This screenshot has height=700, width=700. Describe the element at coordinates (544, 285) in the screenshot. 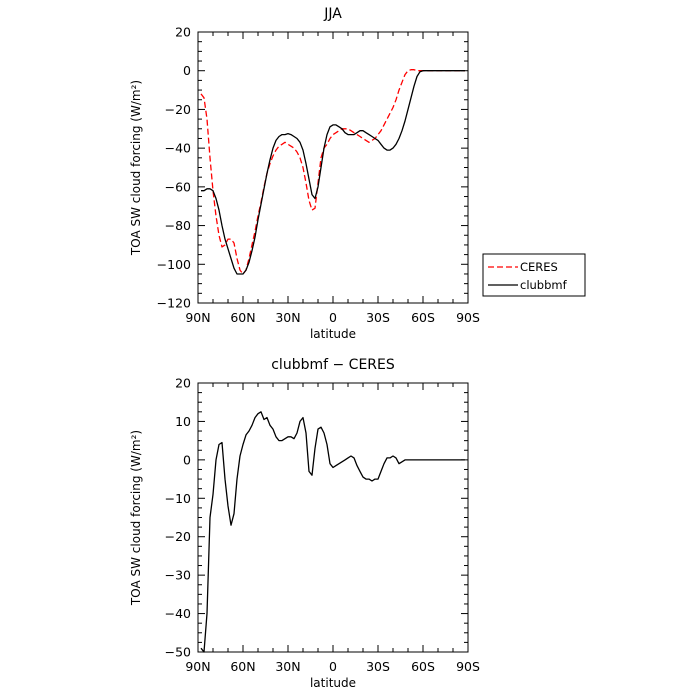

I see `legend-label-clubbmf: clubbmf` at that location.